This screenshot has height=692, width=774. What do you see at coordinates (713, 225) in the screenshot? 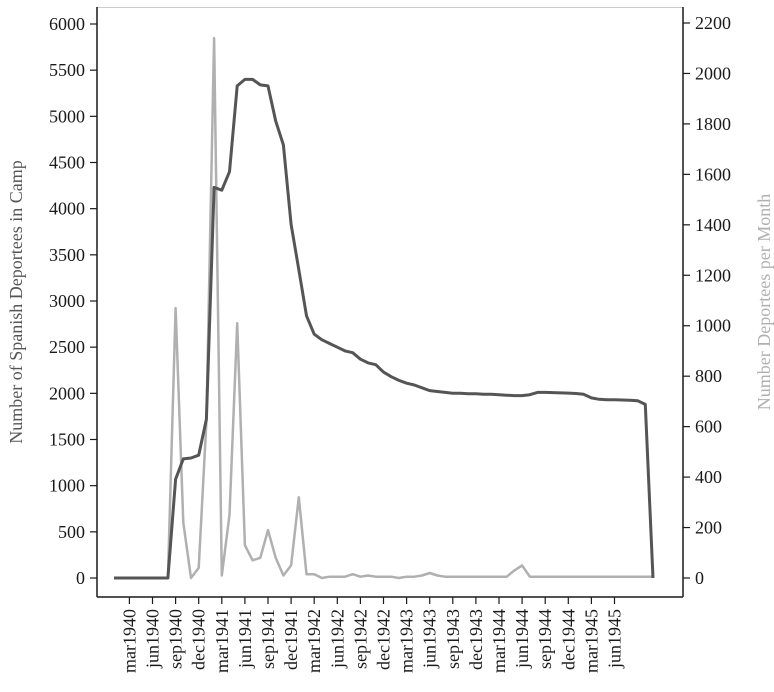
I see `right-tick-label: 1400` at bounding box center [713, 225].